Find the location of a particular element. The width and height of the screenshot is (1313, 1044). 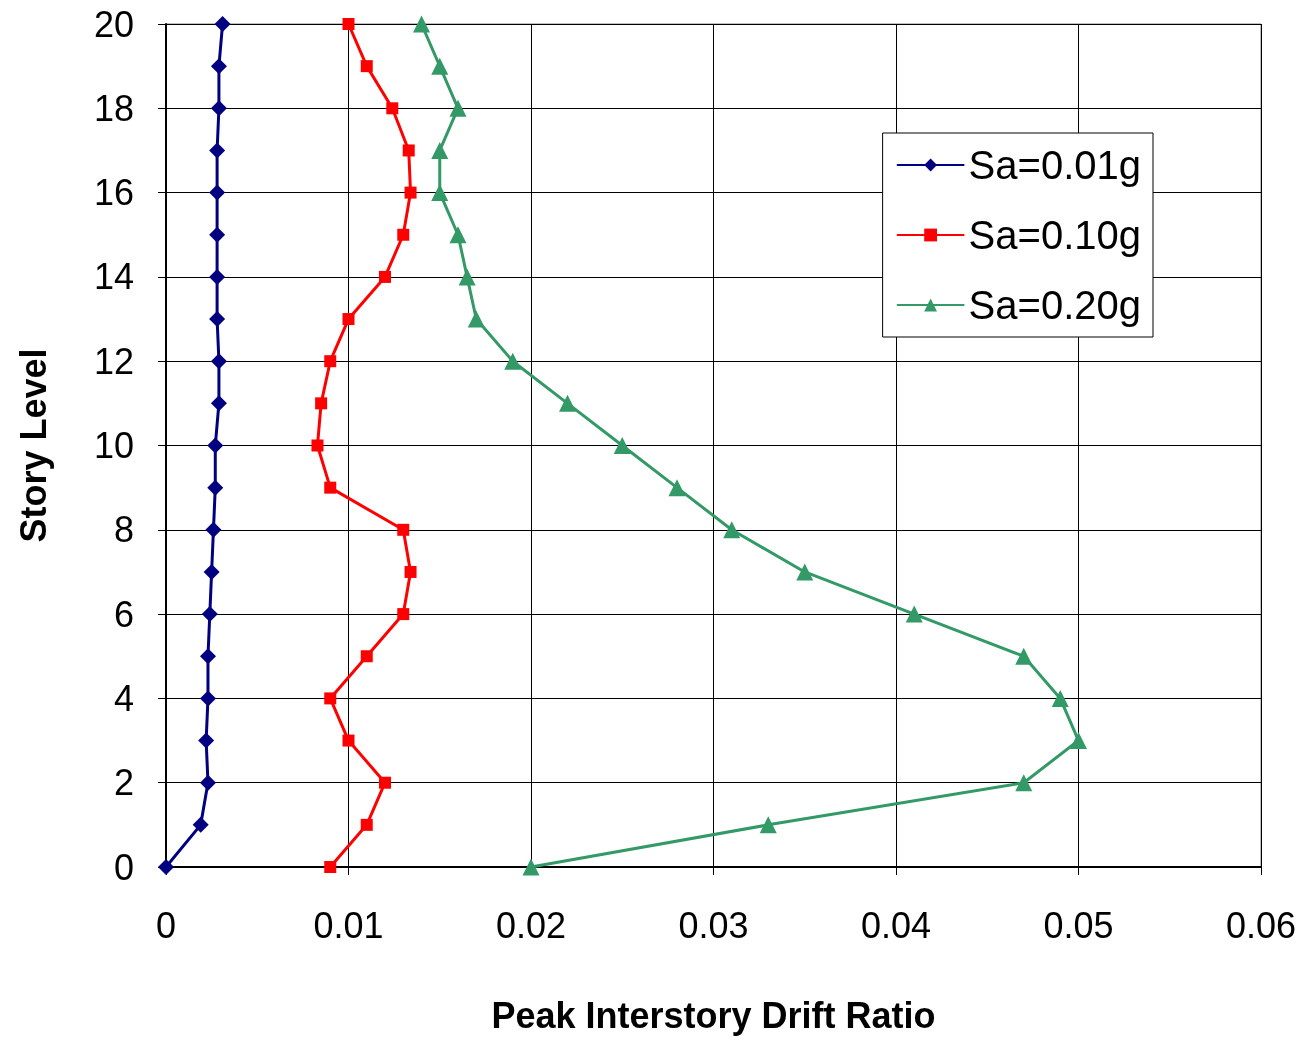

x-tick-label: 0 is located at coordinates (166, 925).